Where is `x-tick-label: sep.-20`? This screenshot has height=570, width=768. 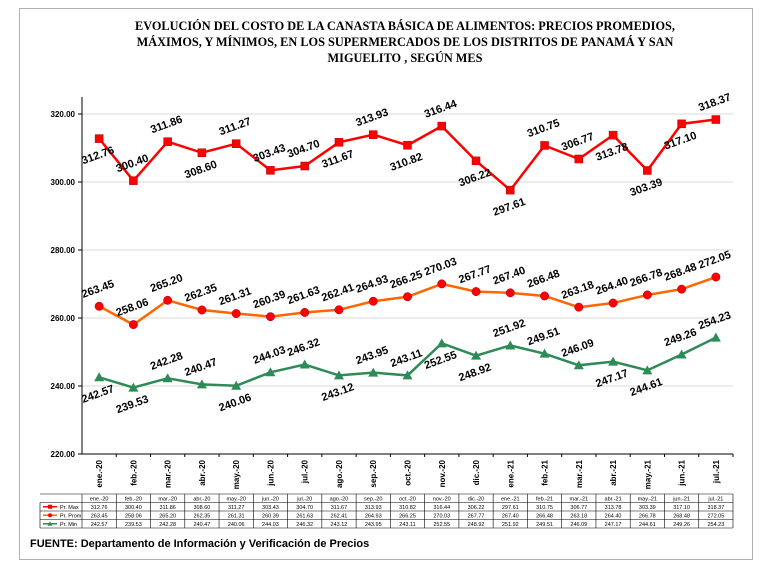
x-tick-label: sep.-20 is located at coordinates (373, 473).